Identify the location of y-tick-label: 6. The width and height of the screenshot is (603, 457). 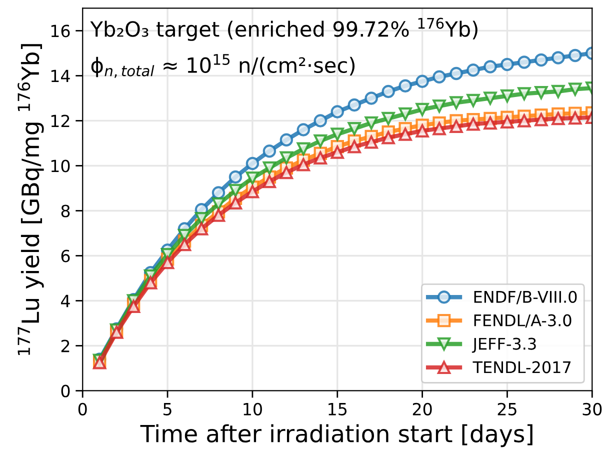
(65, 256).